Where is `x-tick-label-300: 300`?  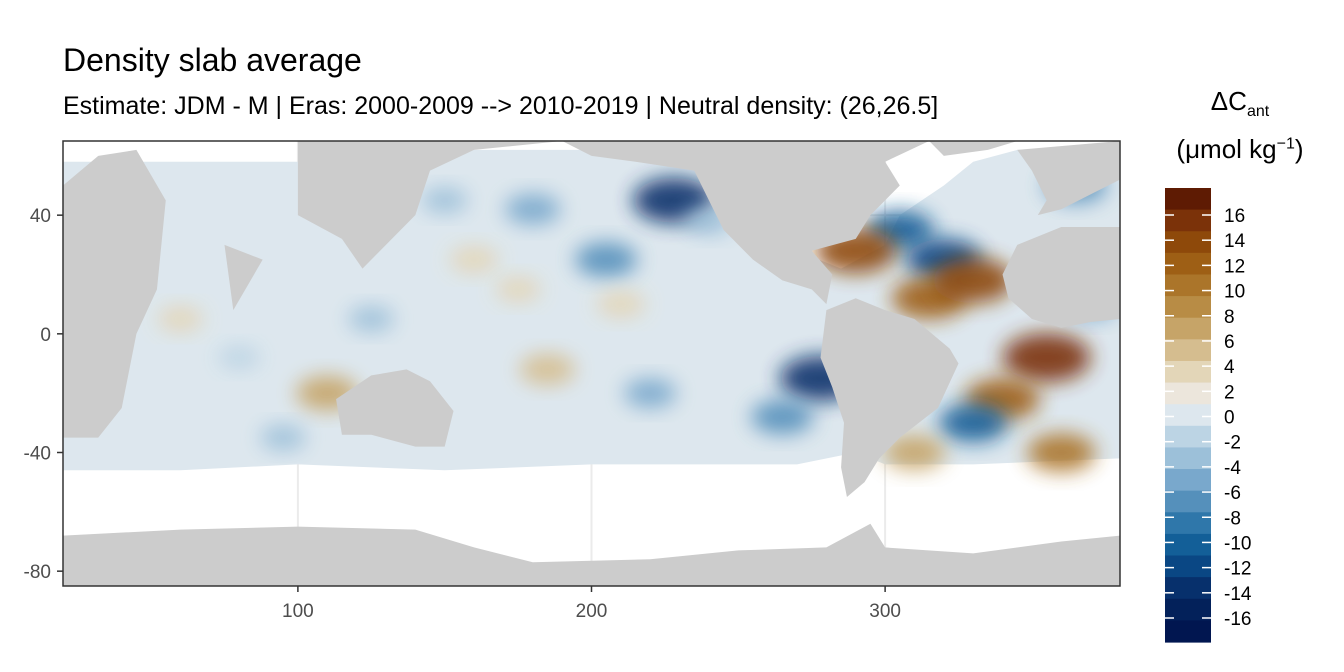
x-tick-label-300: 300 is located at coordinates (885, 611).